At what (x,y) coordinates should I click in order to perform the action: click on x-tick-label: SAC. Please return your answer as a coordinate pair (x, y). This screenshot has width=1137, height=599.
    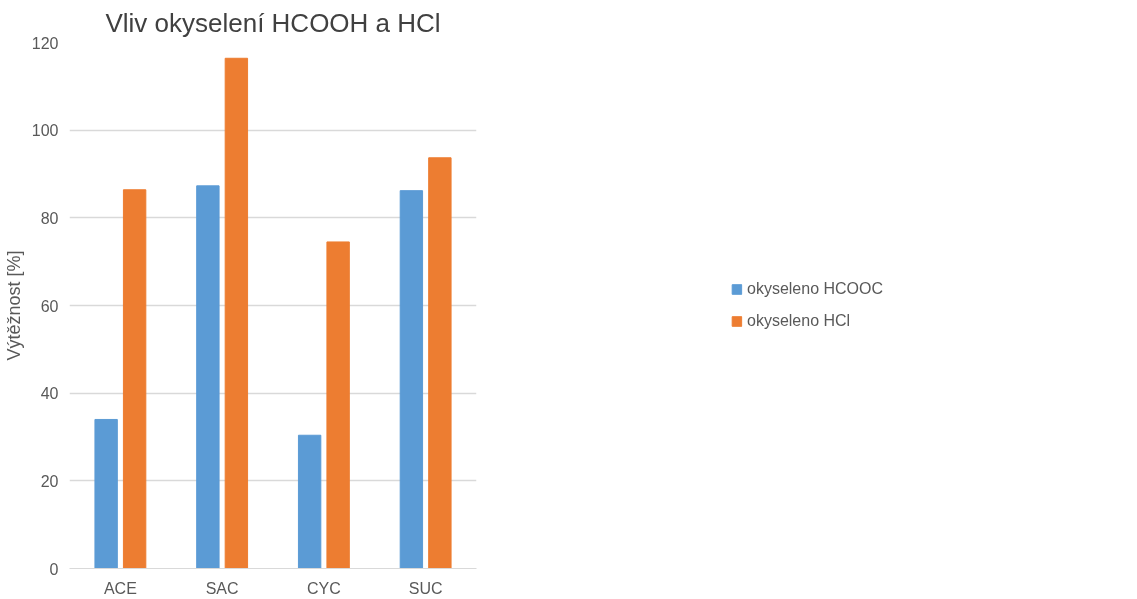
    Looking at the image, I should click on (222, 588).